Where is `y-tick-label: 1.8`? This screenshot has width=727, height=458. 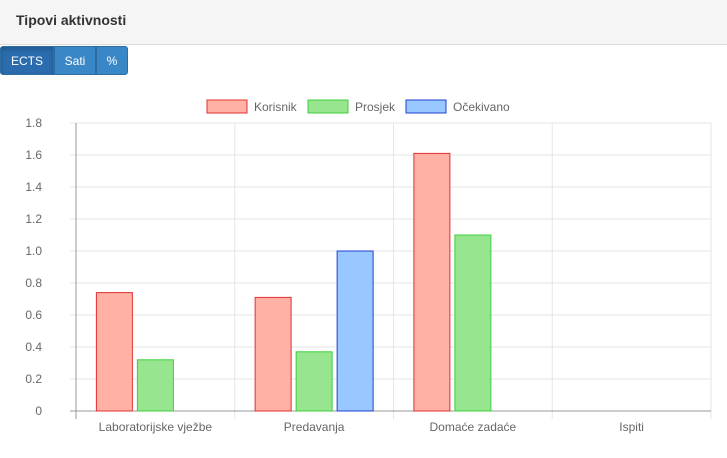 y-tick-label: 1.8 is located at coordinates (33, 123).